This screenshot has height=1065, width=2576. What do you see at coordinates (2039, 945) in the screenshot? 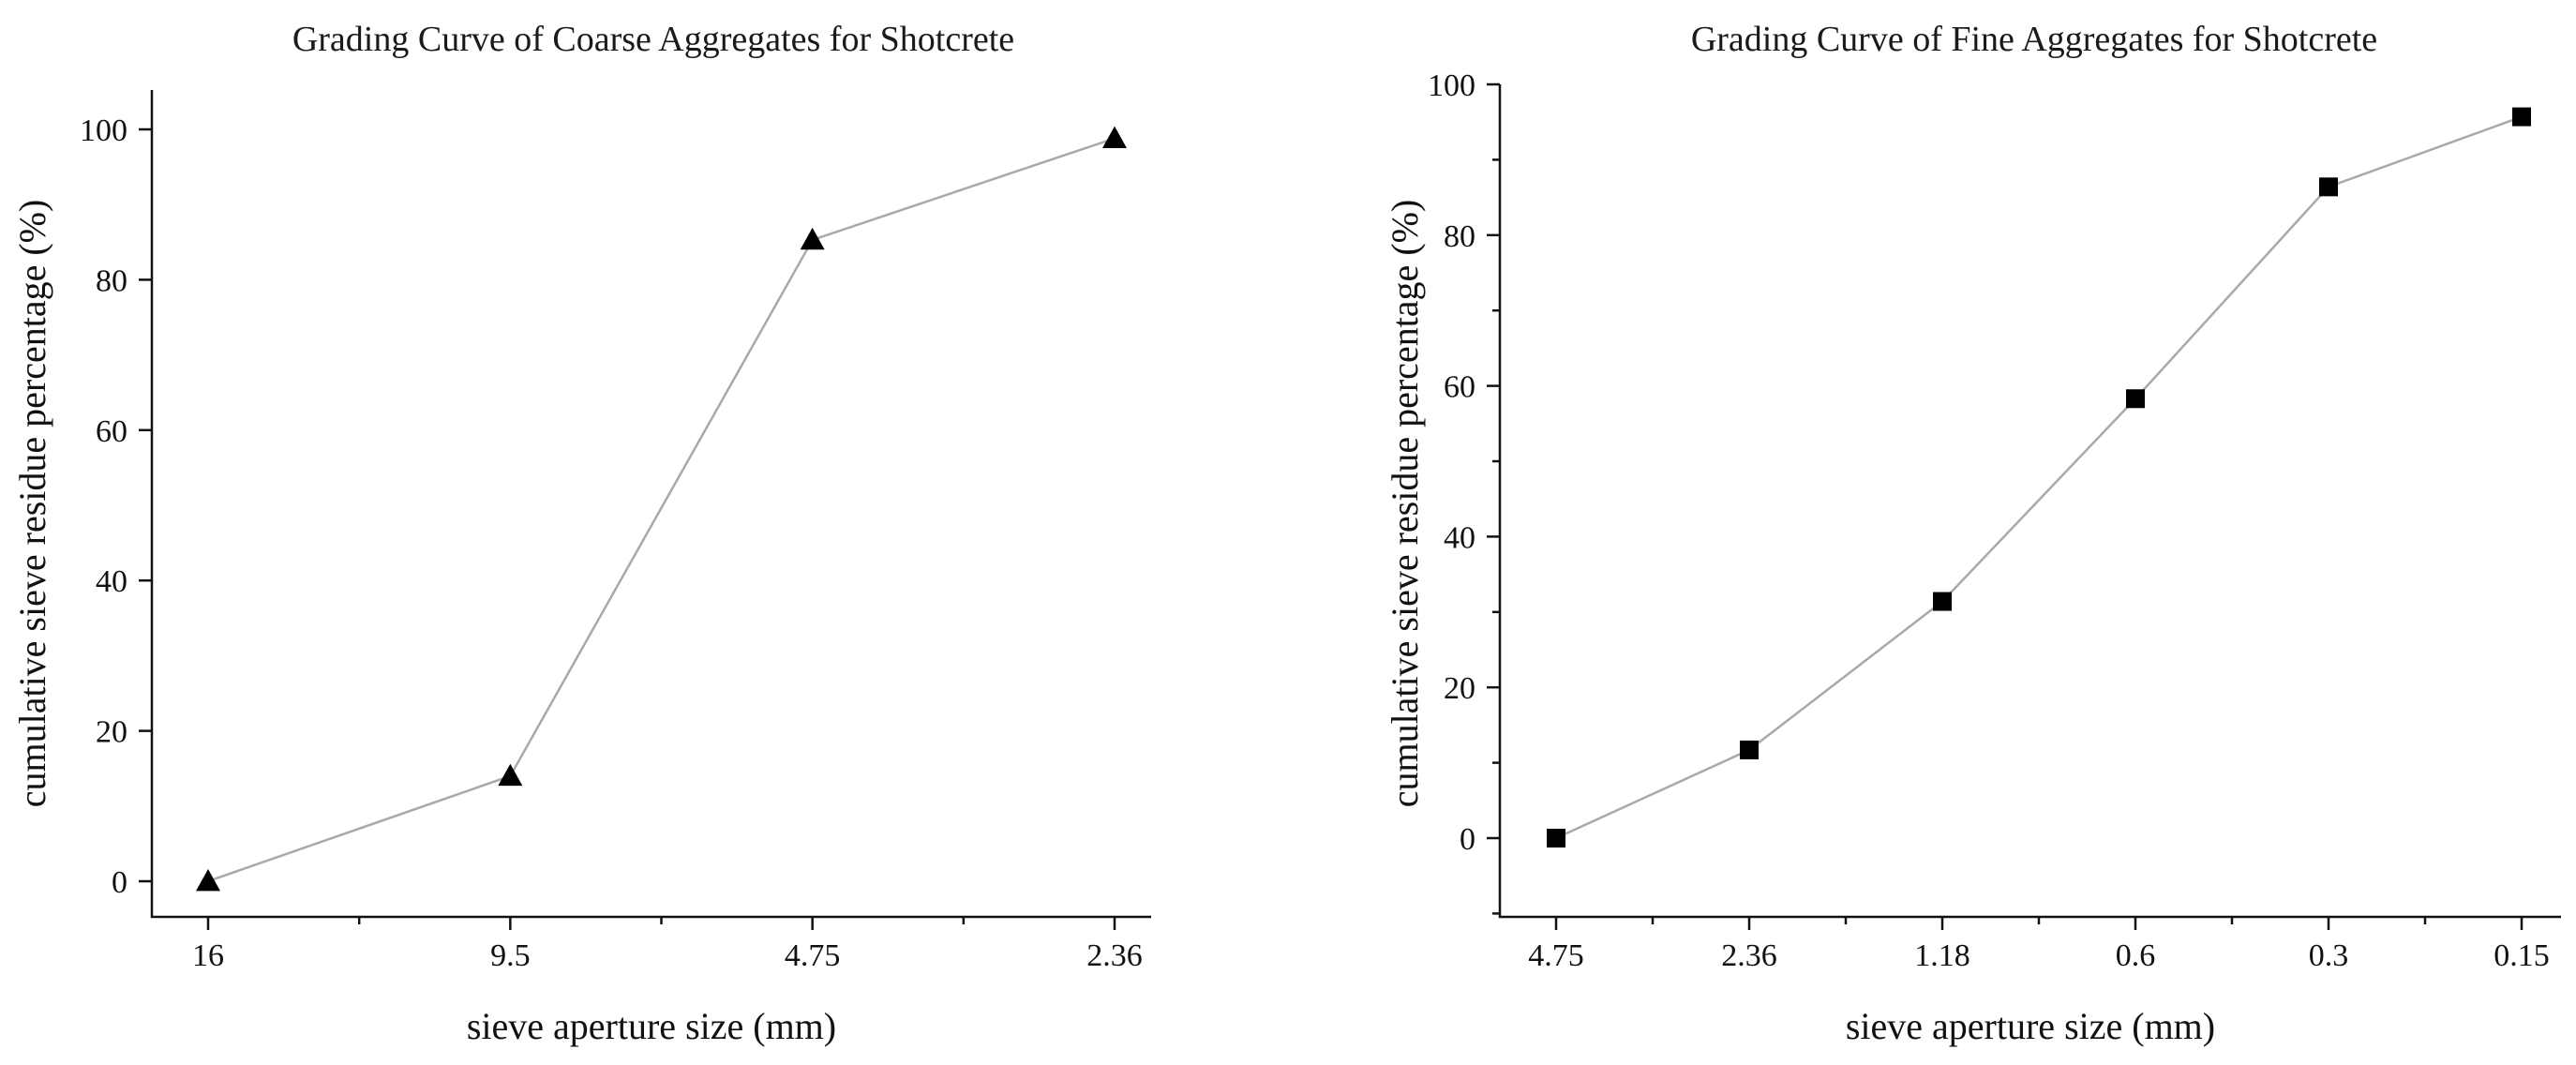
I see `x-axis-ticks: 4.75 2.36 1.18 0.6 0.3 0.15` at bounding box center [2039, 945].